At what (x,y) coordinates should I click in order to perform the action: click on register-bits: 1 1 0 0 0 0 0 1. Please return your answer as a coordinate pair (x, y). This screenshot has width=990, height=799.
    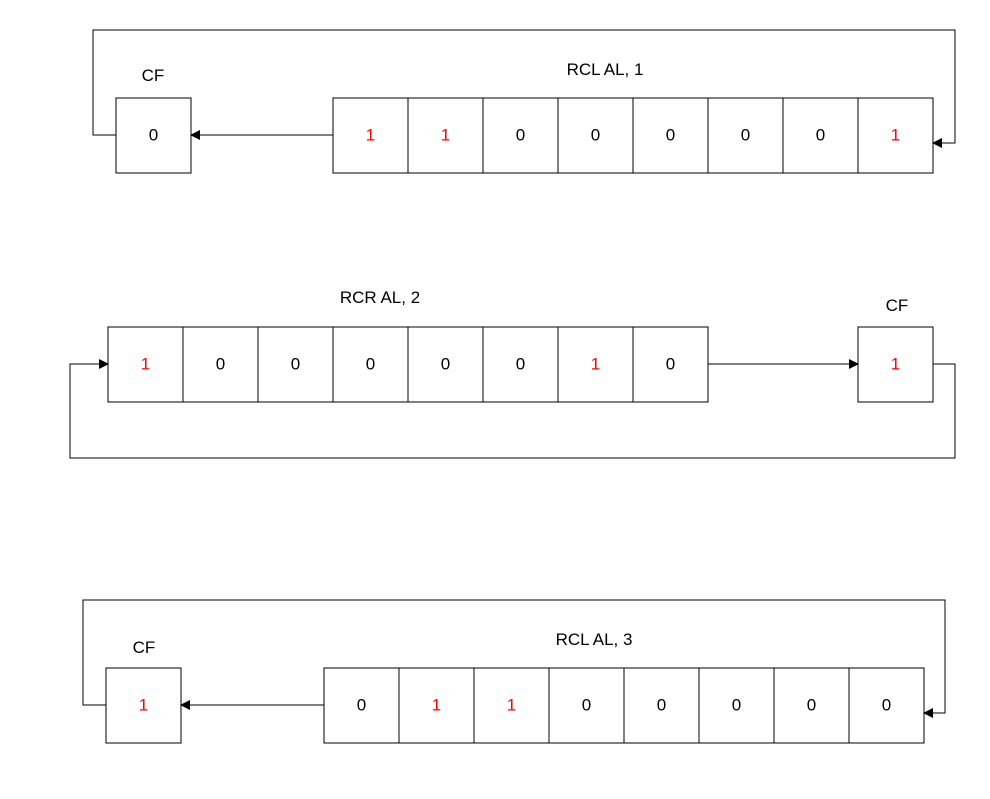
    Looking at the image, I should click on (633, 135).